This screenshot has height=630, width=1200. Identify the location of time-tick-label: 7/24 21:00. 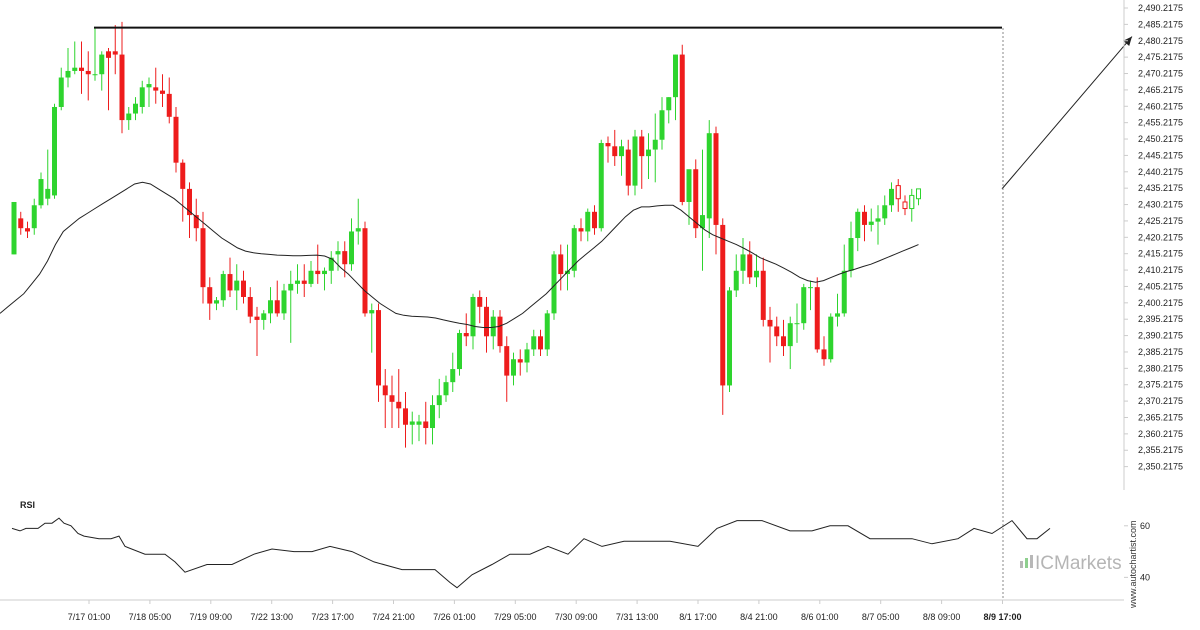
(393, 617).